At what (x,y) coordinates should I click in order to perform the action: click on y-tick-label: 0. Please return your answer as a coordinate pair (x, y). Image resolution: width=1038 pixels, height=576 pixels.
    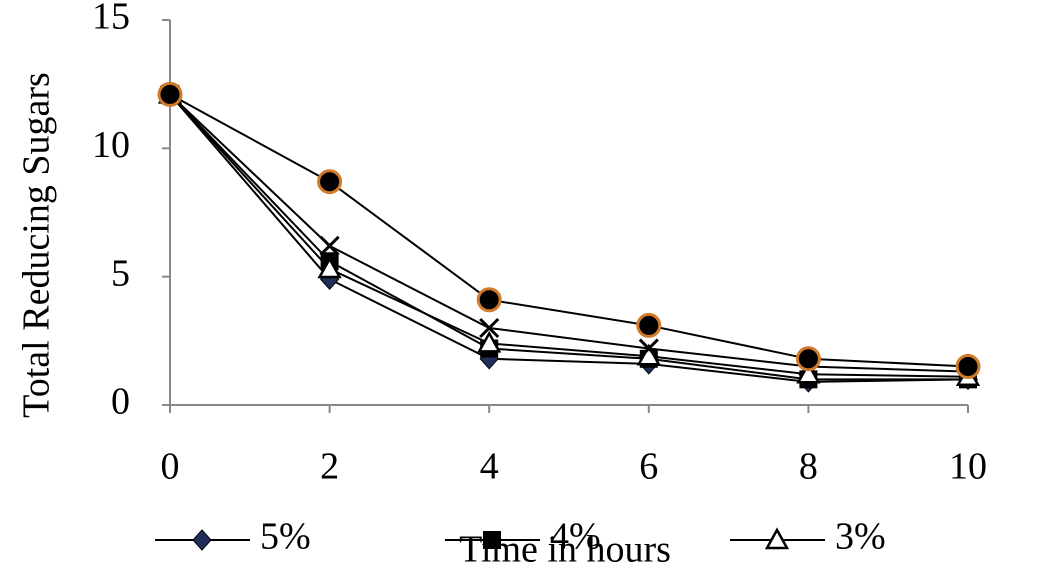
    Looking at the image, I should click on (120, 402).